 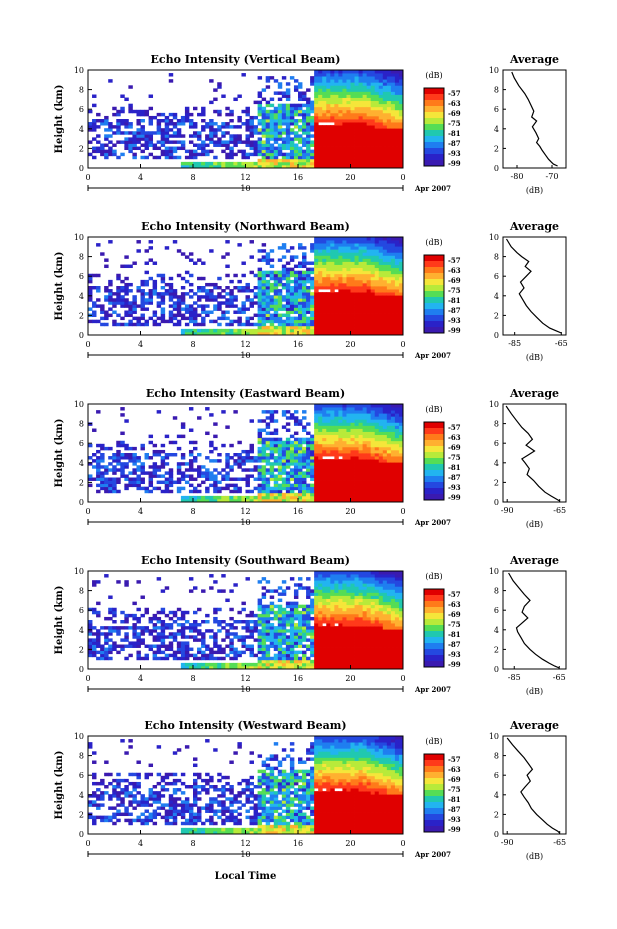 What do you see at coordinates (514, 343) in the screenshot?
I see `avg-x-tick-label: -85` at bounding box center [514, 343].